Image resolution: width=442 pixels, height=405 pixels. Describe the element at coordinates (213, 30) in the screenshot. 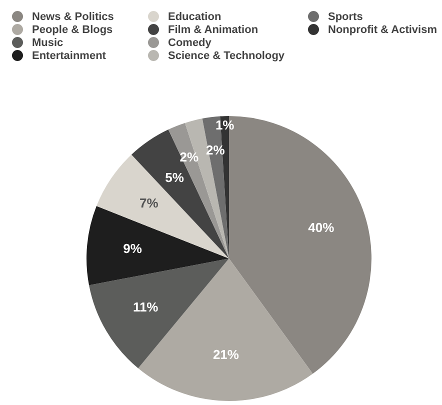

I see `legend-label: Film & Animation` at that location.